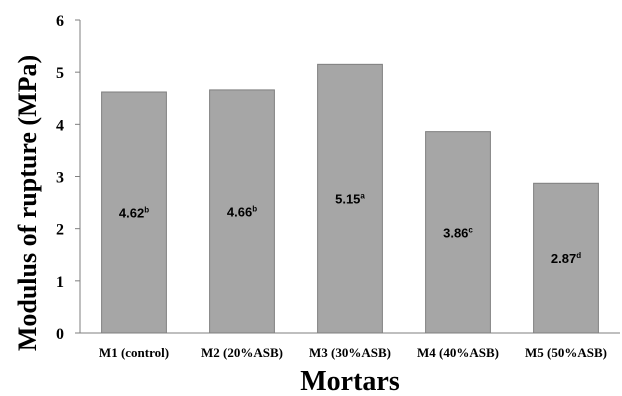 Image resolution: width=622 pixels, height=396 pixels. Describe the element at coordinates (68, 178) in the screenshot. I see `y-axis-ticks: 0 1 2 3 4 5 6` at that location.